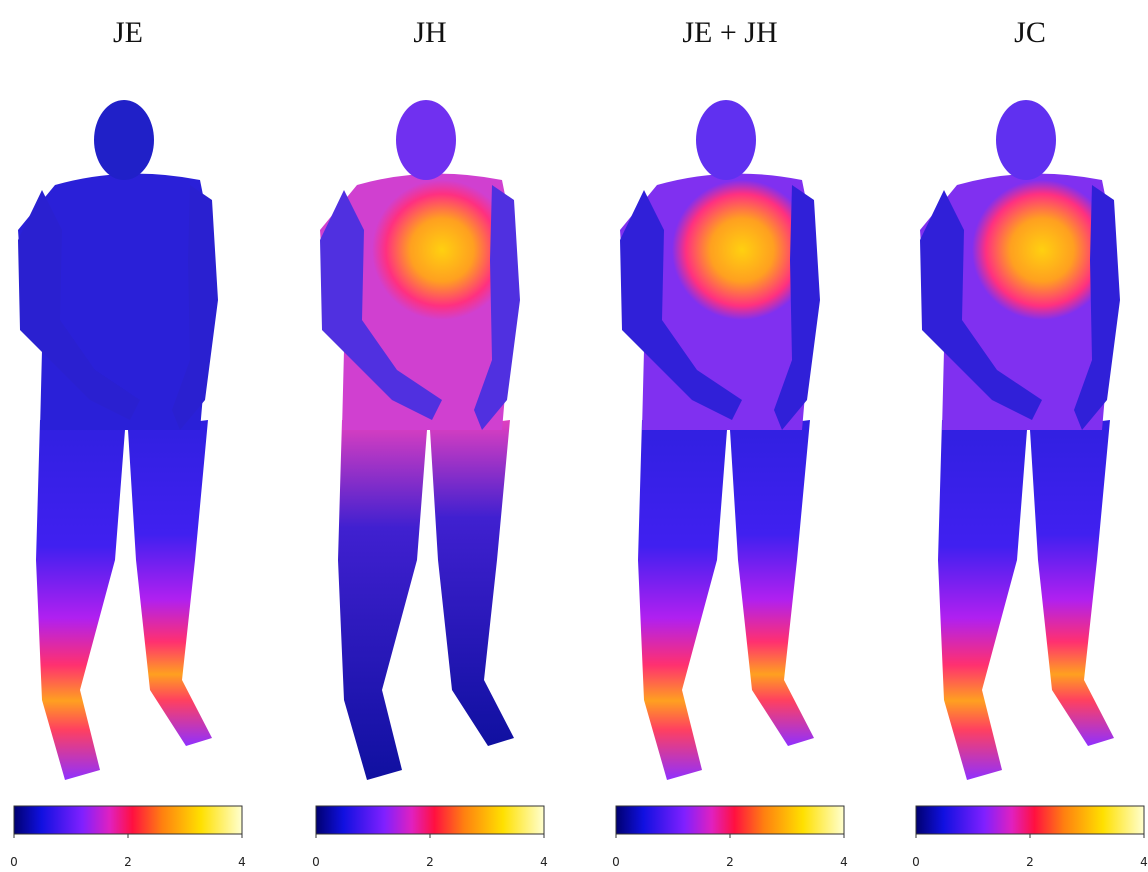  Describe the element at coordinates (128, 32) in the screenshot. I see `panel-title: JE` at that location.